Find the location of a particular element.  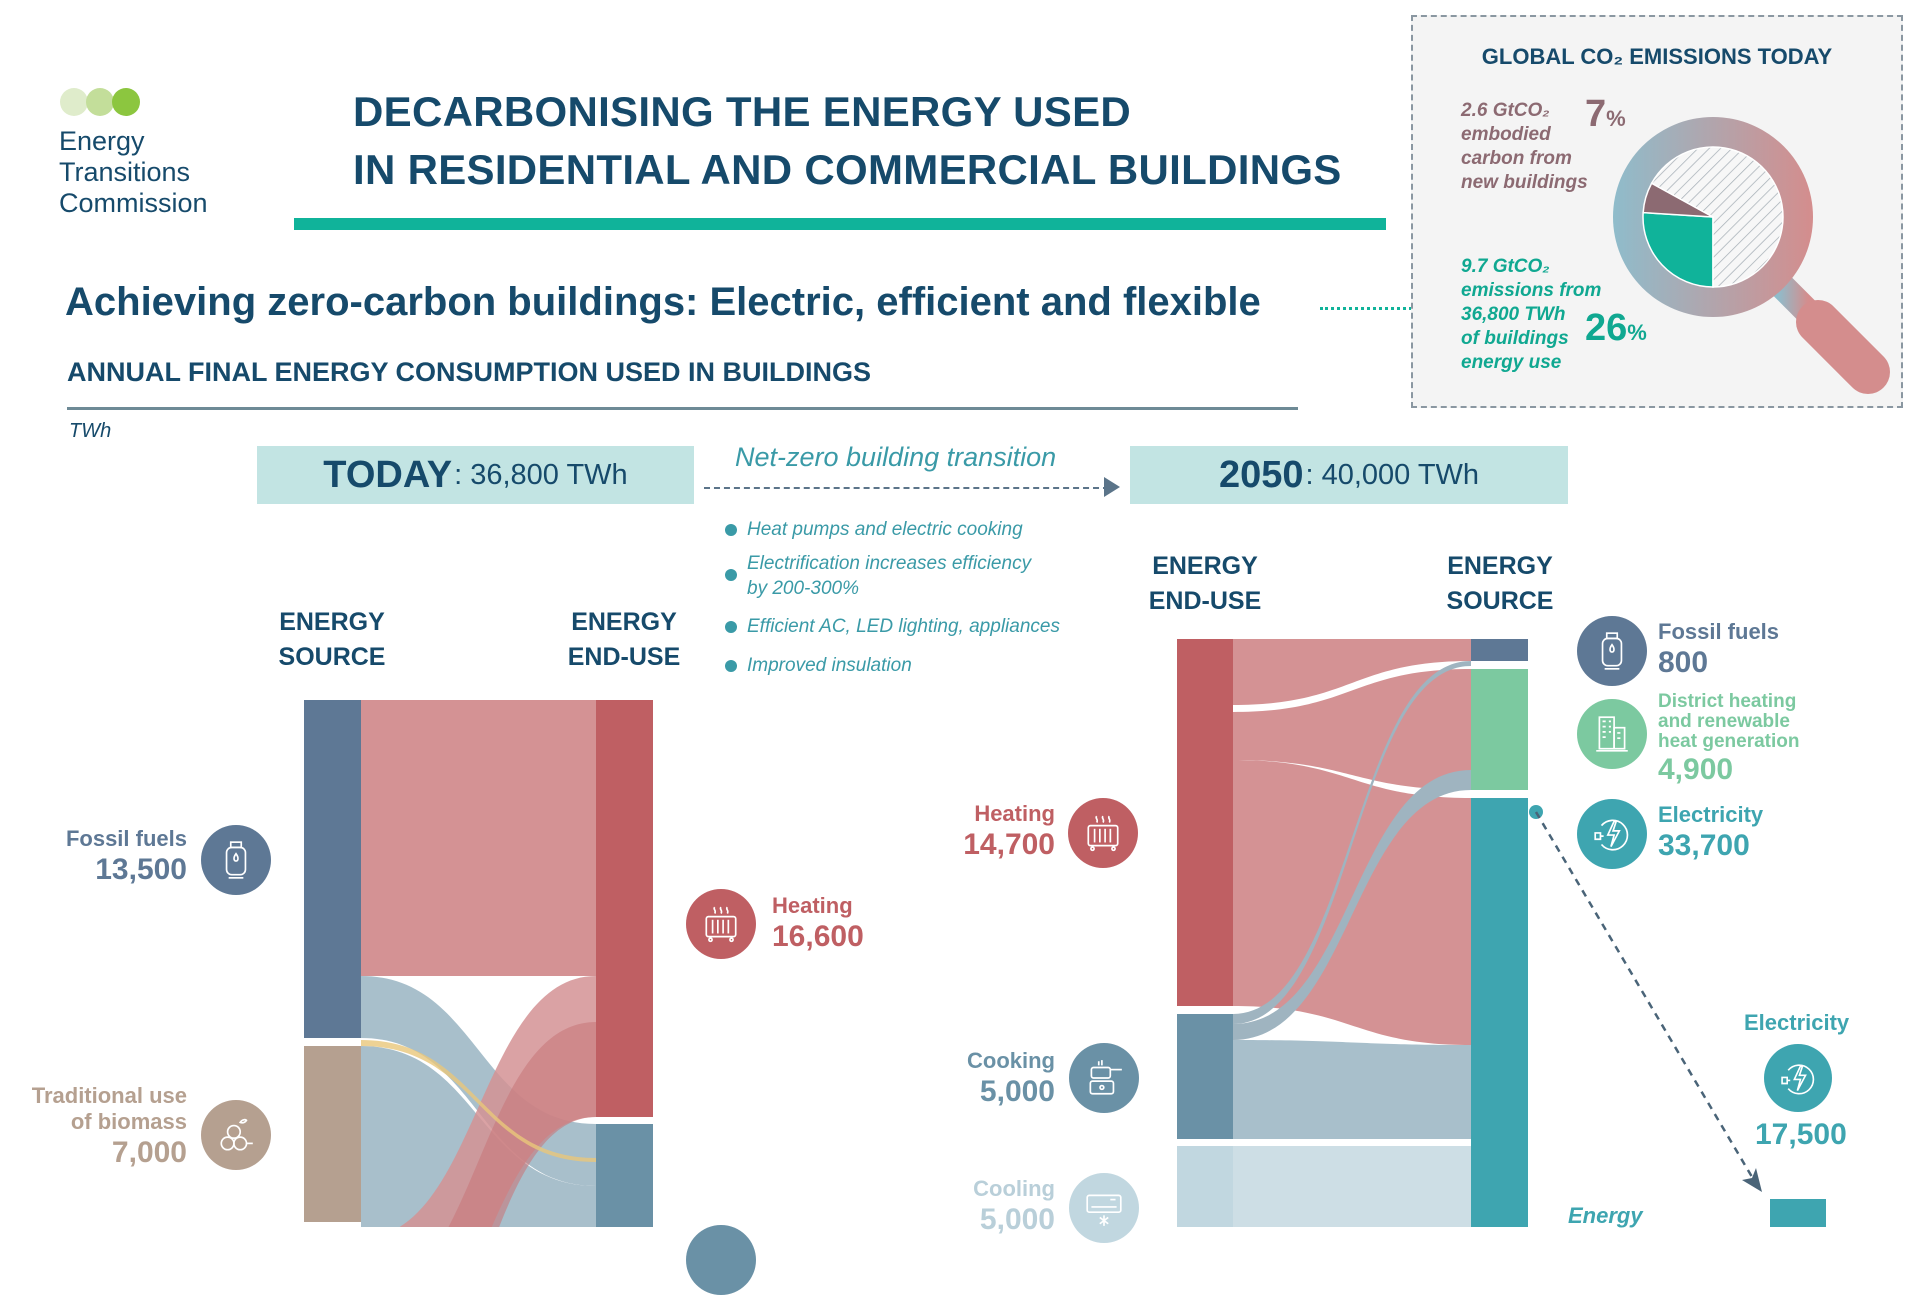

logo-text: Energy Transitions Commission is located at coordinates (133, 172).